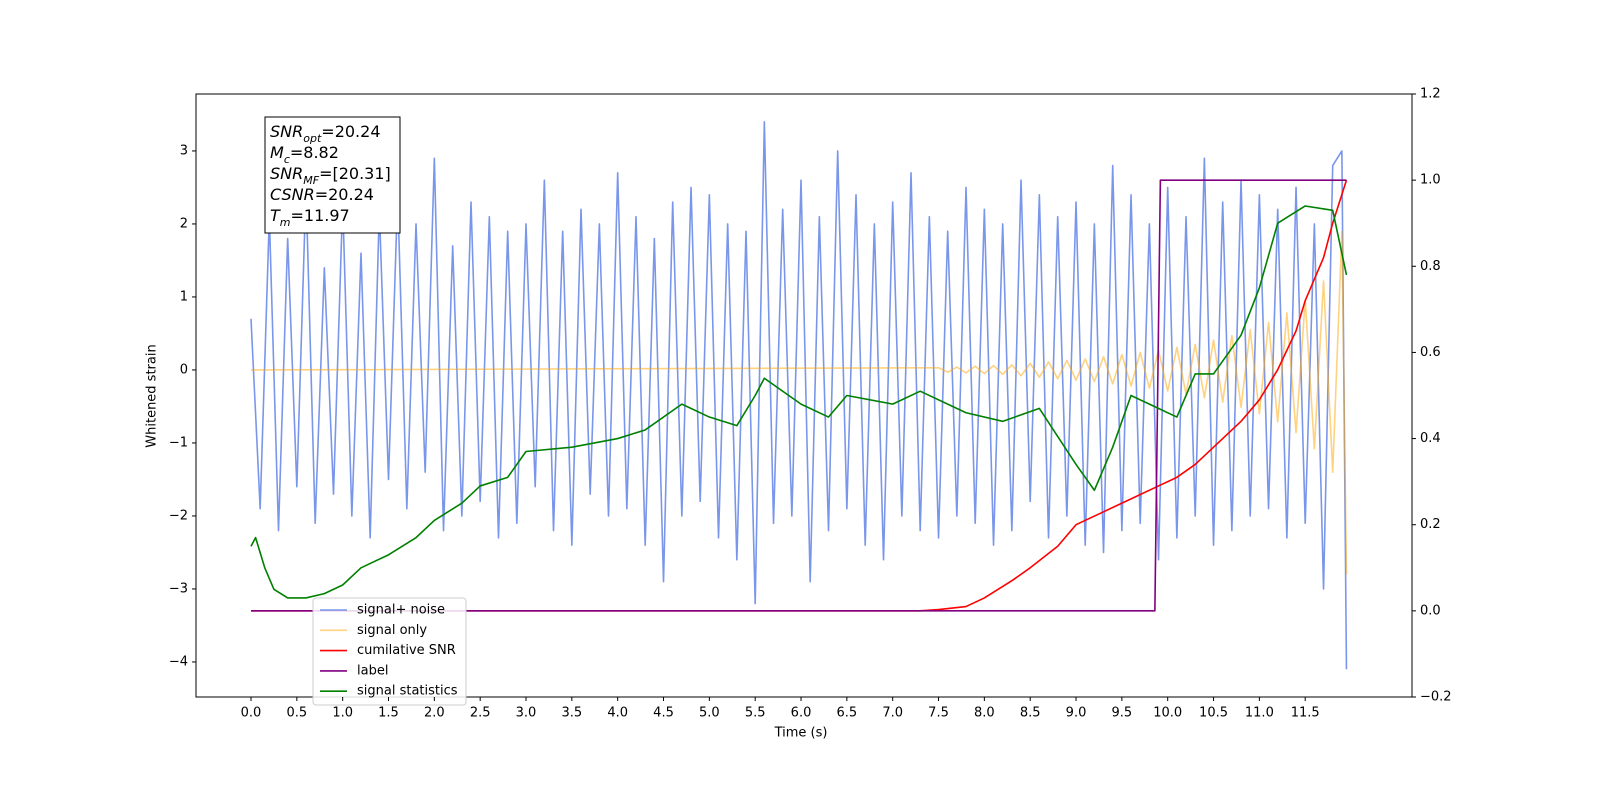 This screenshot has width=1600, height=800. What do you see at coordinates (1436, 697) in the screenshot?
I see `y2-tick-label: −0.2` at bounding box center [1436, 697].